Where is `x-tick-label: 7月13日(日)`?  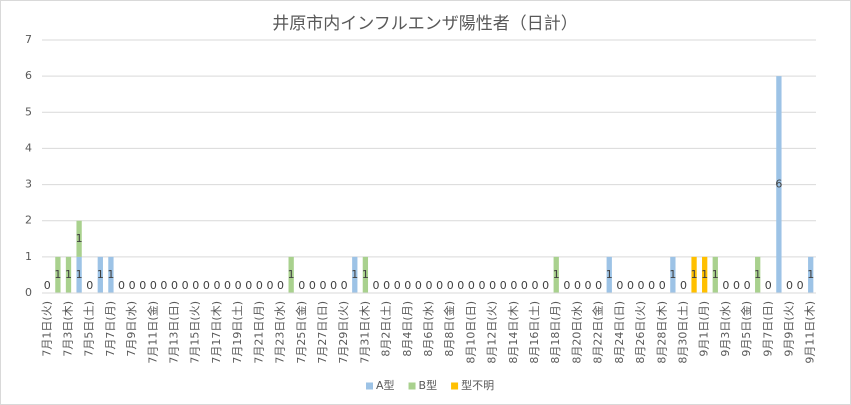
x-tick-label: 7月13日(日) is located at coordinates (174, 332).